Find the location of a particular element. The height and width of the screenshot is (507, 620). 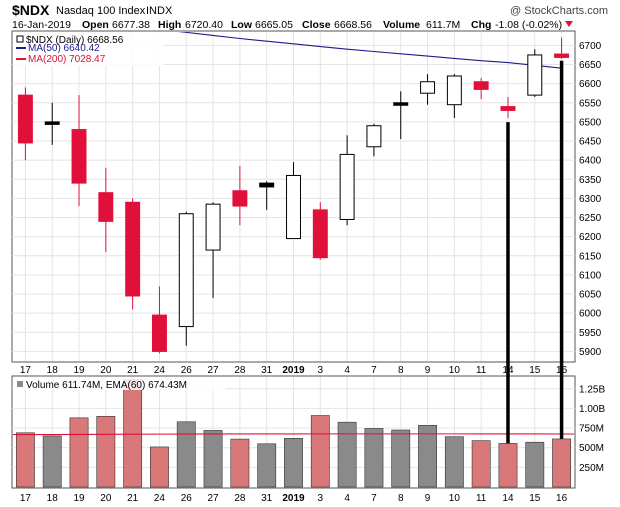

price-y-tick-label: 6450 is located at coordinates (590, 142).